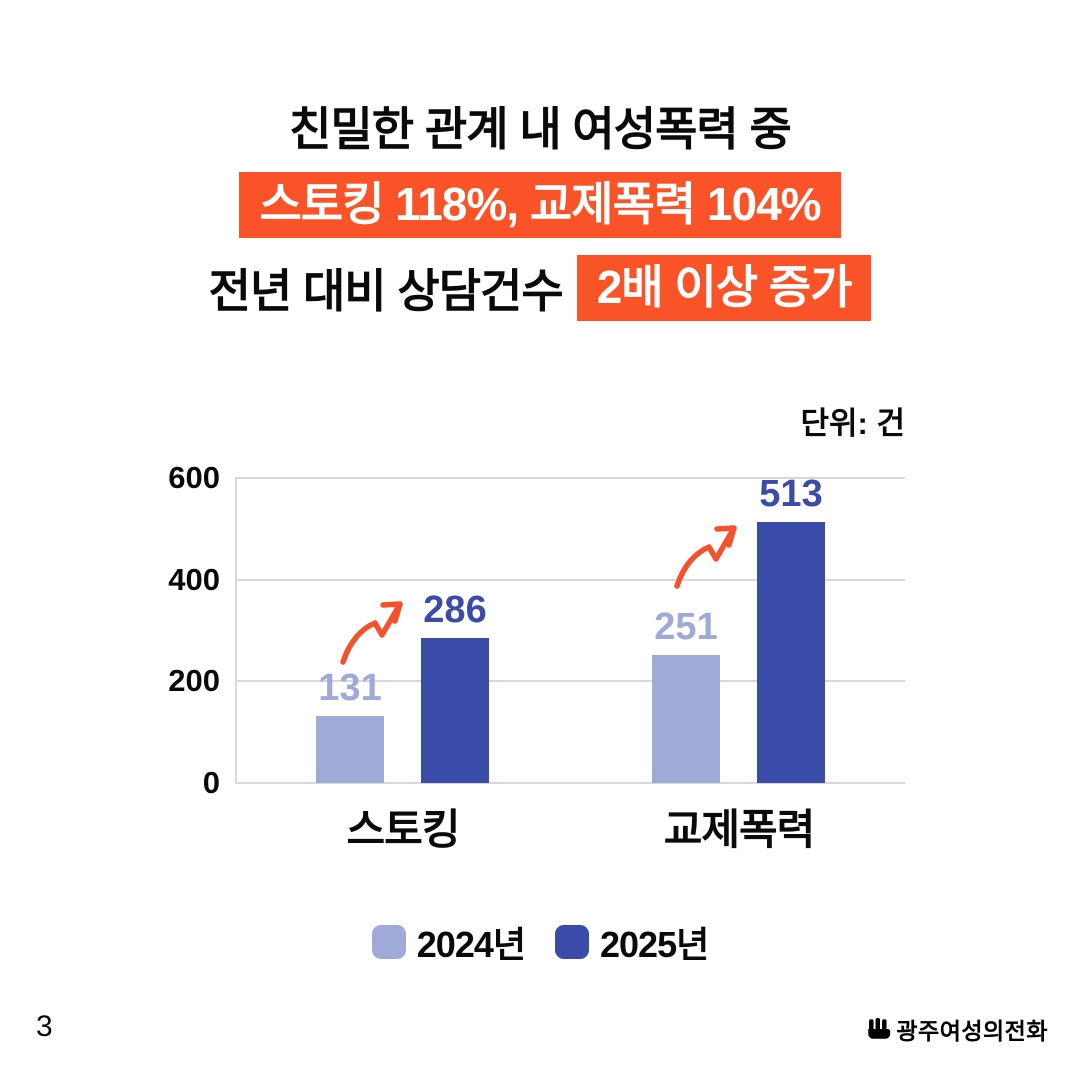  I want to click on value-label-stalking-2025: 286, so click(455, 609).